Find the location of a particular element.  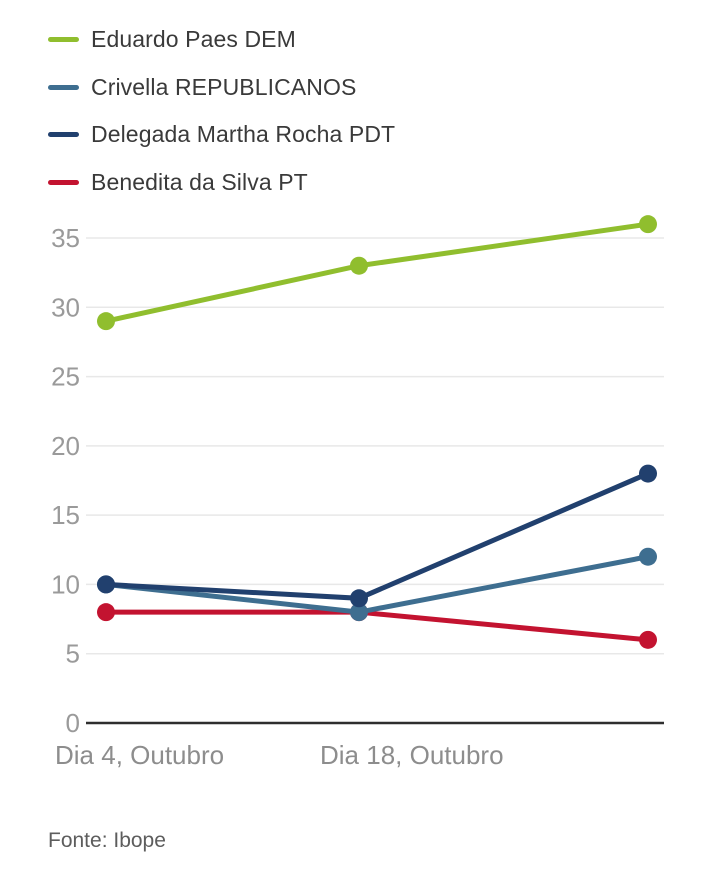

y-tick-label: 0 is located at coordinates (73, 723).